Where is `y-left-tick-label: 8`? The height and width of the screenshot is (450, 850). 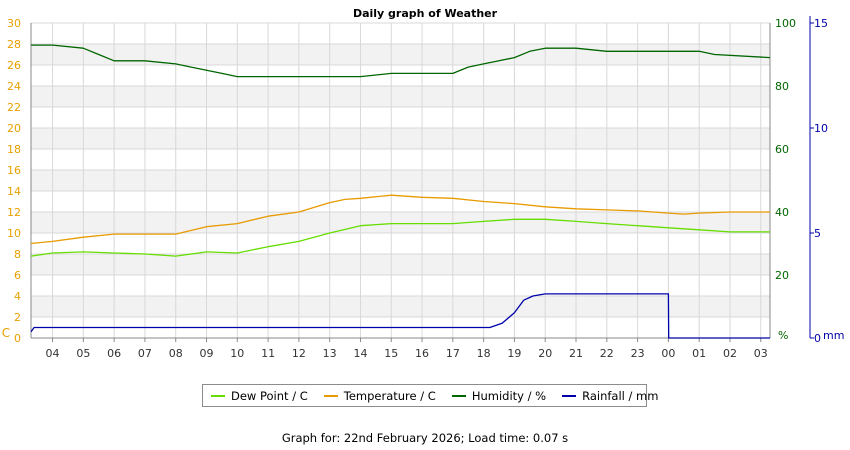
y-left-tick-label: 8 is located at coordinates (17, 254).